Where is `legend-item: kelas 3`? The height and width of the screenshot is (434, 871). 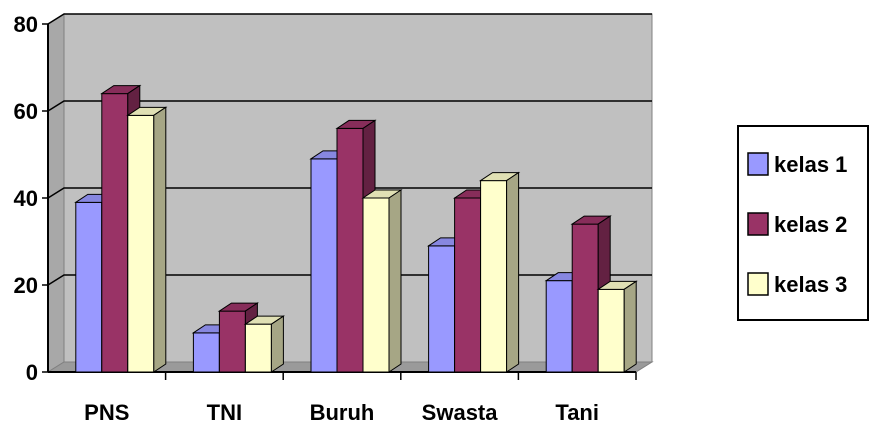 legend-item: kelas 3 is located at coordinates (797, 284).